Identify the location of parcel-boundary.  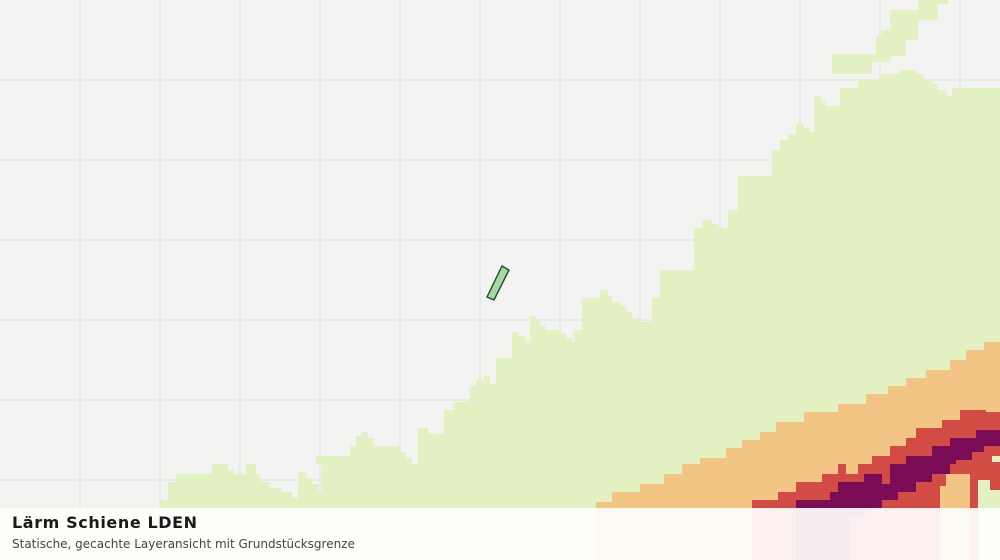
(498, 283).